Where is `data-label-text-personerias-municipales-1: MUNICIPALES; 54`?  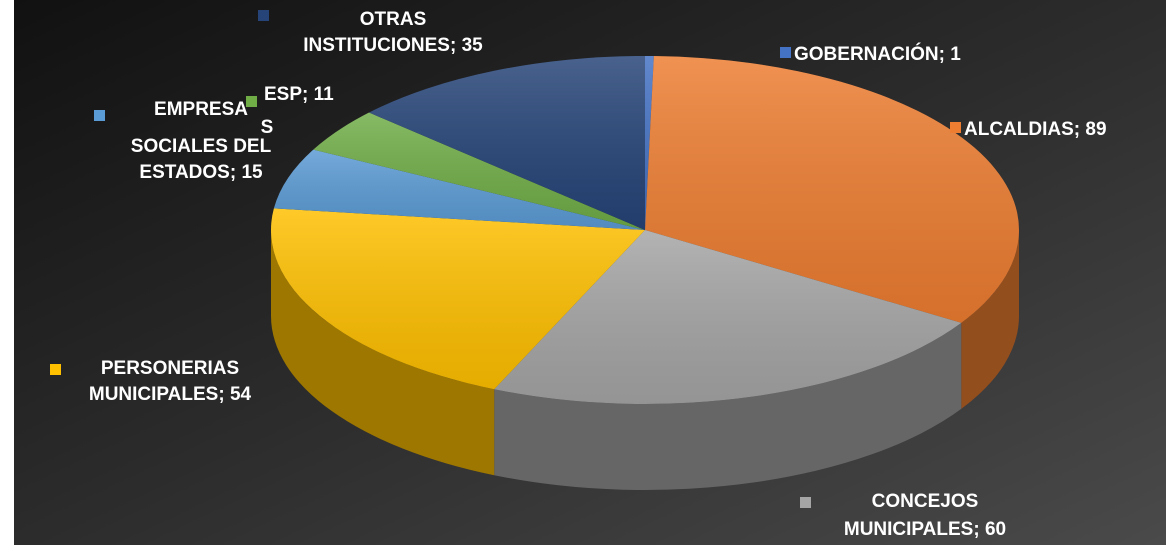 data-label-text-personerias-municipales-1: MUNICIPALES; 54 is located at coordinates (170, 394).